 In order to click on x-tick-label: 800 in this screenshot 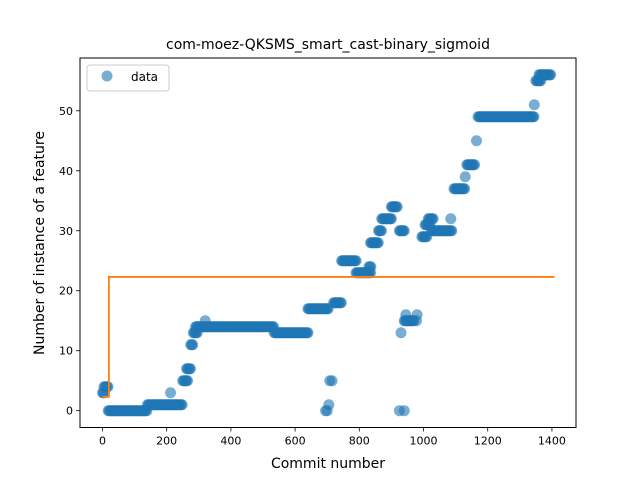, I will do `click(359, 441)`.